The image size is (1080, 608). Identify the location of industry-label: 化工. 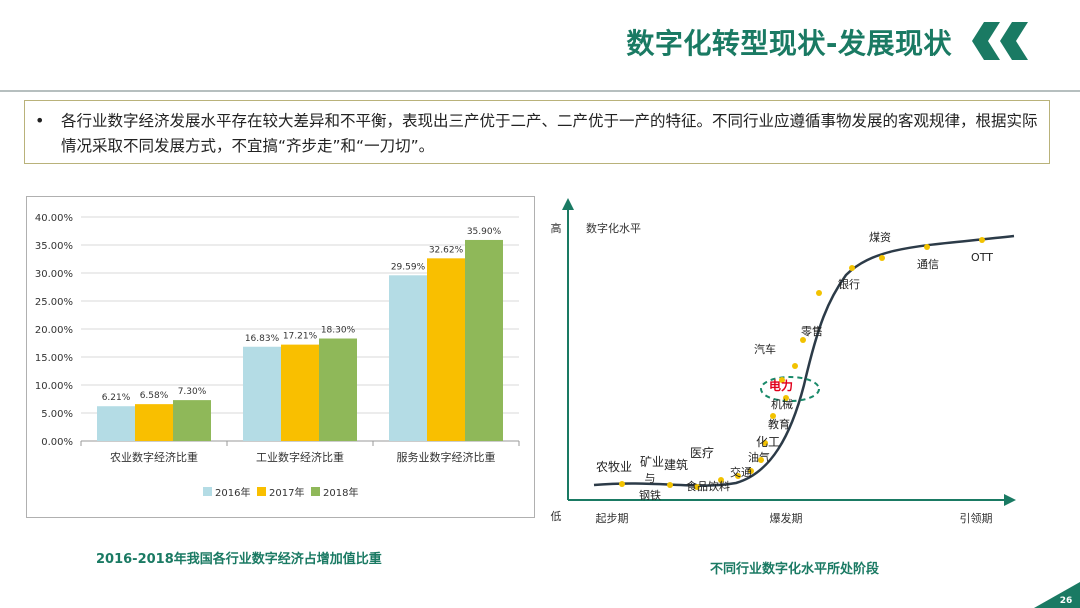
(768, 442).